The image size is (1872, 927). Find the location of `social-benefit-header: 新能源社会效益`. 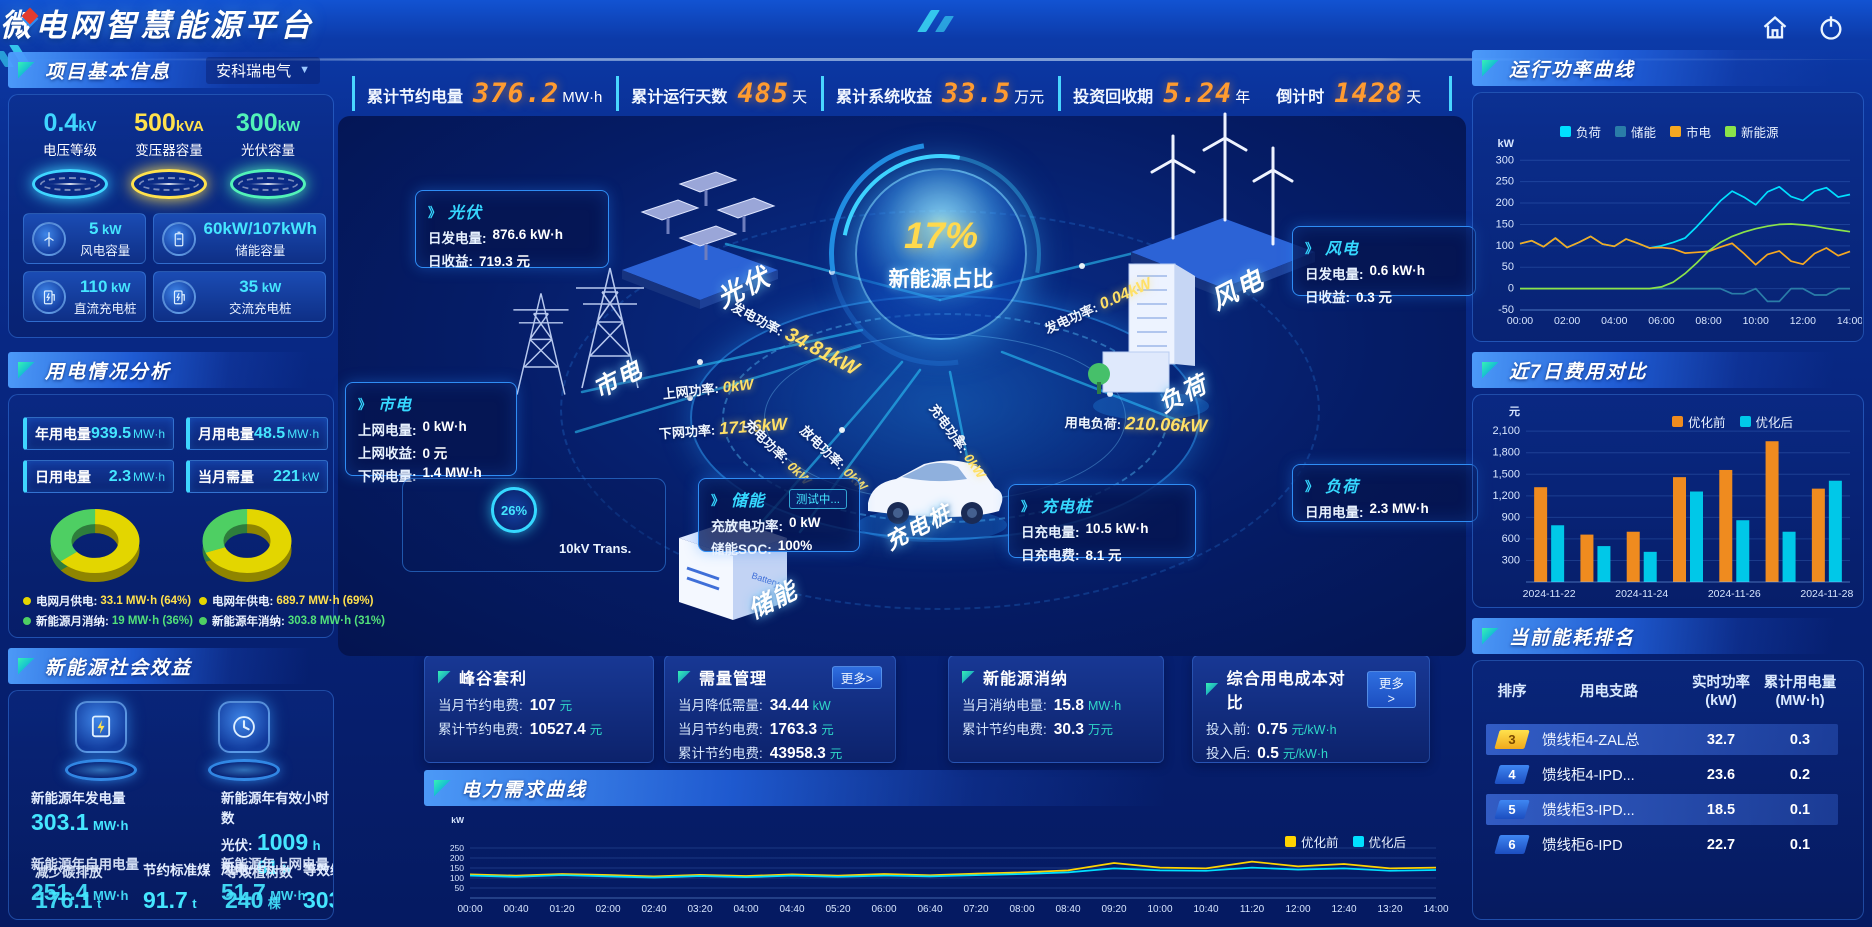

social-benefit-header: 新能源社会效益 is located at coordinates (171, 666).